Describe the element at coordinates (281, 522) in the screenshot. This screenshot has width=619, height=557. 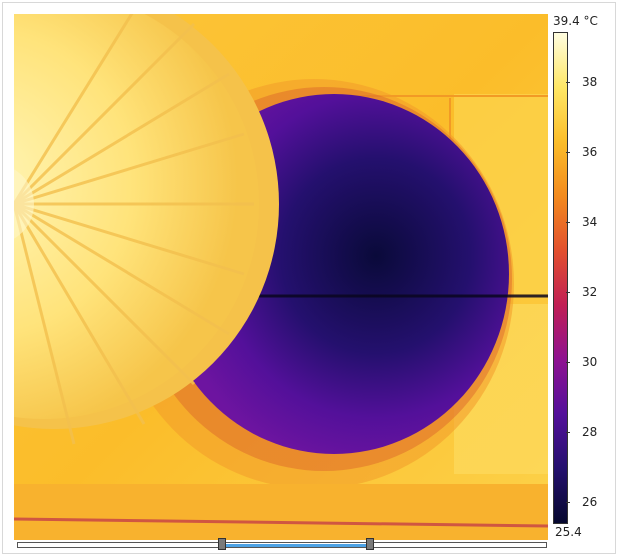
I see `bottom-edge-line` at that location.